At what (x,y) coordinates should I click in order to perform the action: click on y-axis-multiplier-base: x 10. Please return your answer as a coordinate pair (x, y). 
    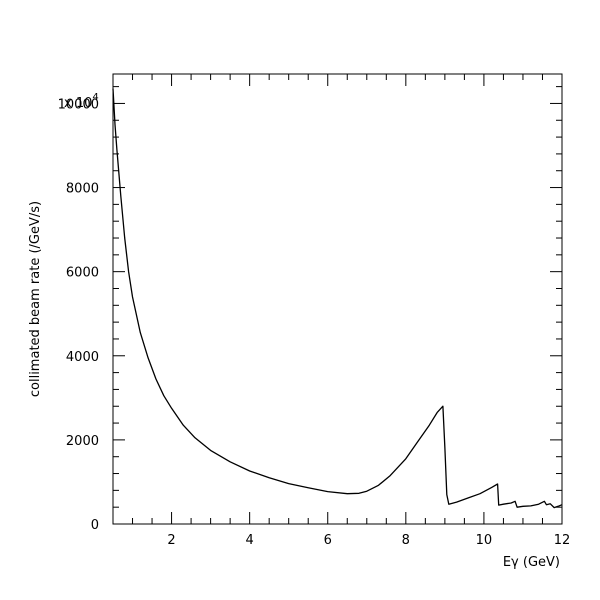
    Looking at the image, I should click on (78, 103).